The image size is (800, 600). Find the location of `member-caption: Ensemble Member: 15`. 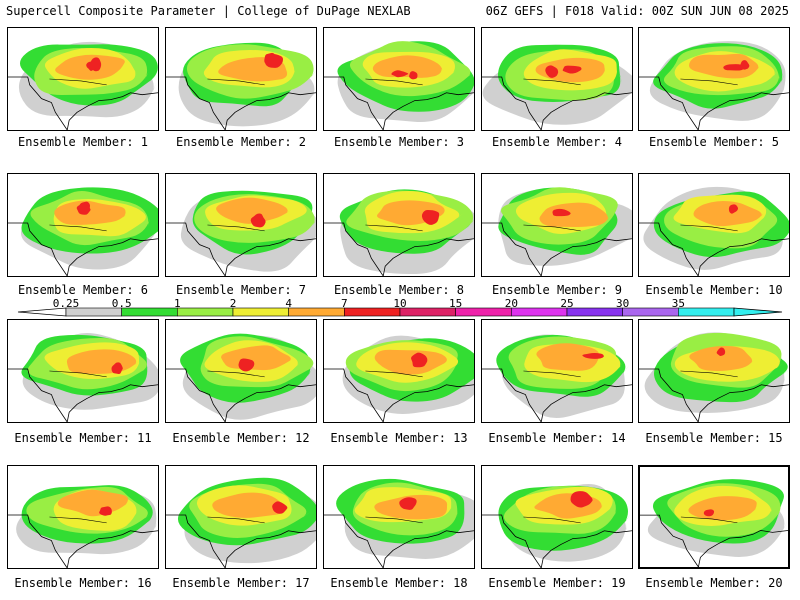

member-caption: Ensemble Member: 15 is located at coordinates (714, 438).